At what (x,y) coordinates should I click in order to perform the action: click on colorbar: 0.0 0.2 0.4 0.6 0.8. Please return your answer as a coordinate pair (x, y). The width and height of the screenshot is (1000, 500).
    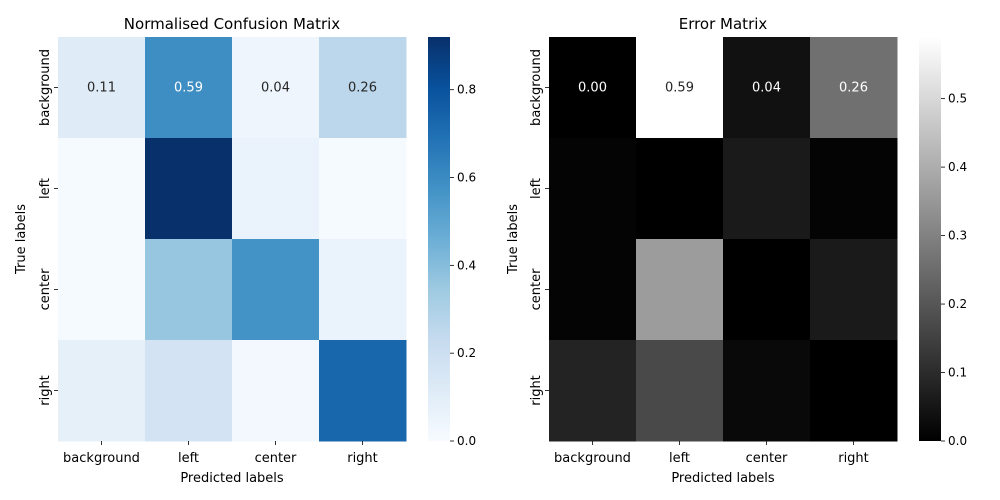
    Looking at the image, I should click on (452, 242).